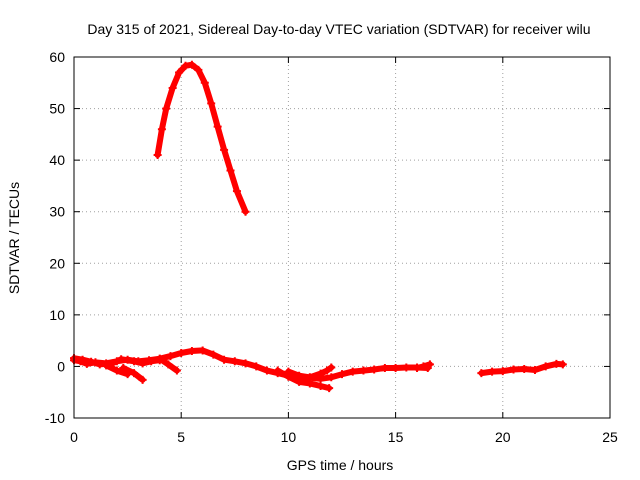 Image resolution: width=640 pixels, height=480 pixels. I want to click on y-tick-label: 20, so click(57, 263).